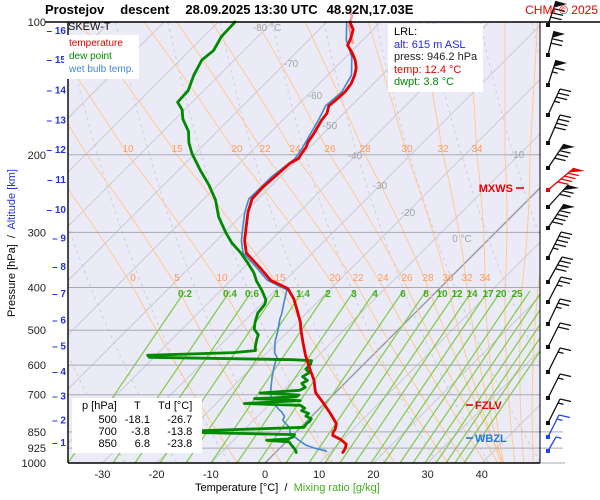 The height and width of the screenshot is (500, 600). Describe the element at coordinates (383, 278) in the screenshot. I see `chart-label: 24` at that location.